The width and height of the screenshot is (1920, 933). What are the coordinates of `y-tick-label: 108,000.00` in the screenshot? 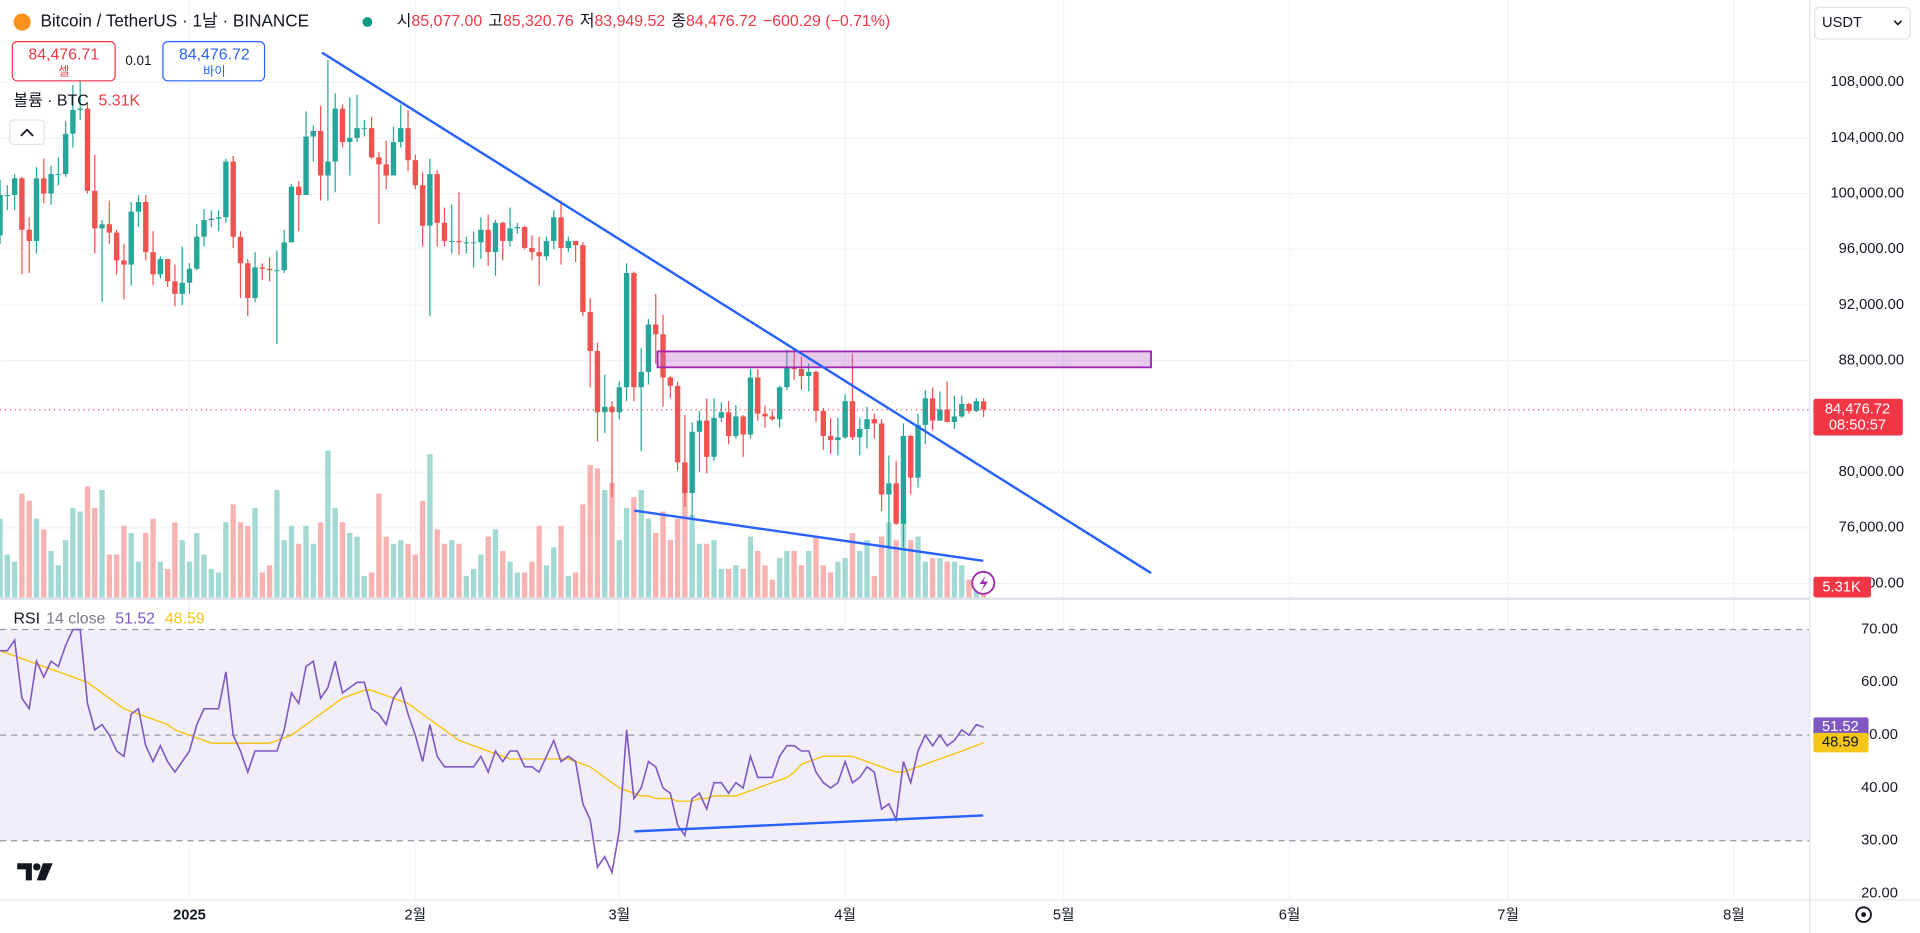 It's located at (1868, 82).